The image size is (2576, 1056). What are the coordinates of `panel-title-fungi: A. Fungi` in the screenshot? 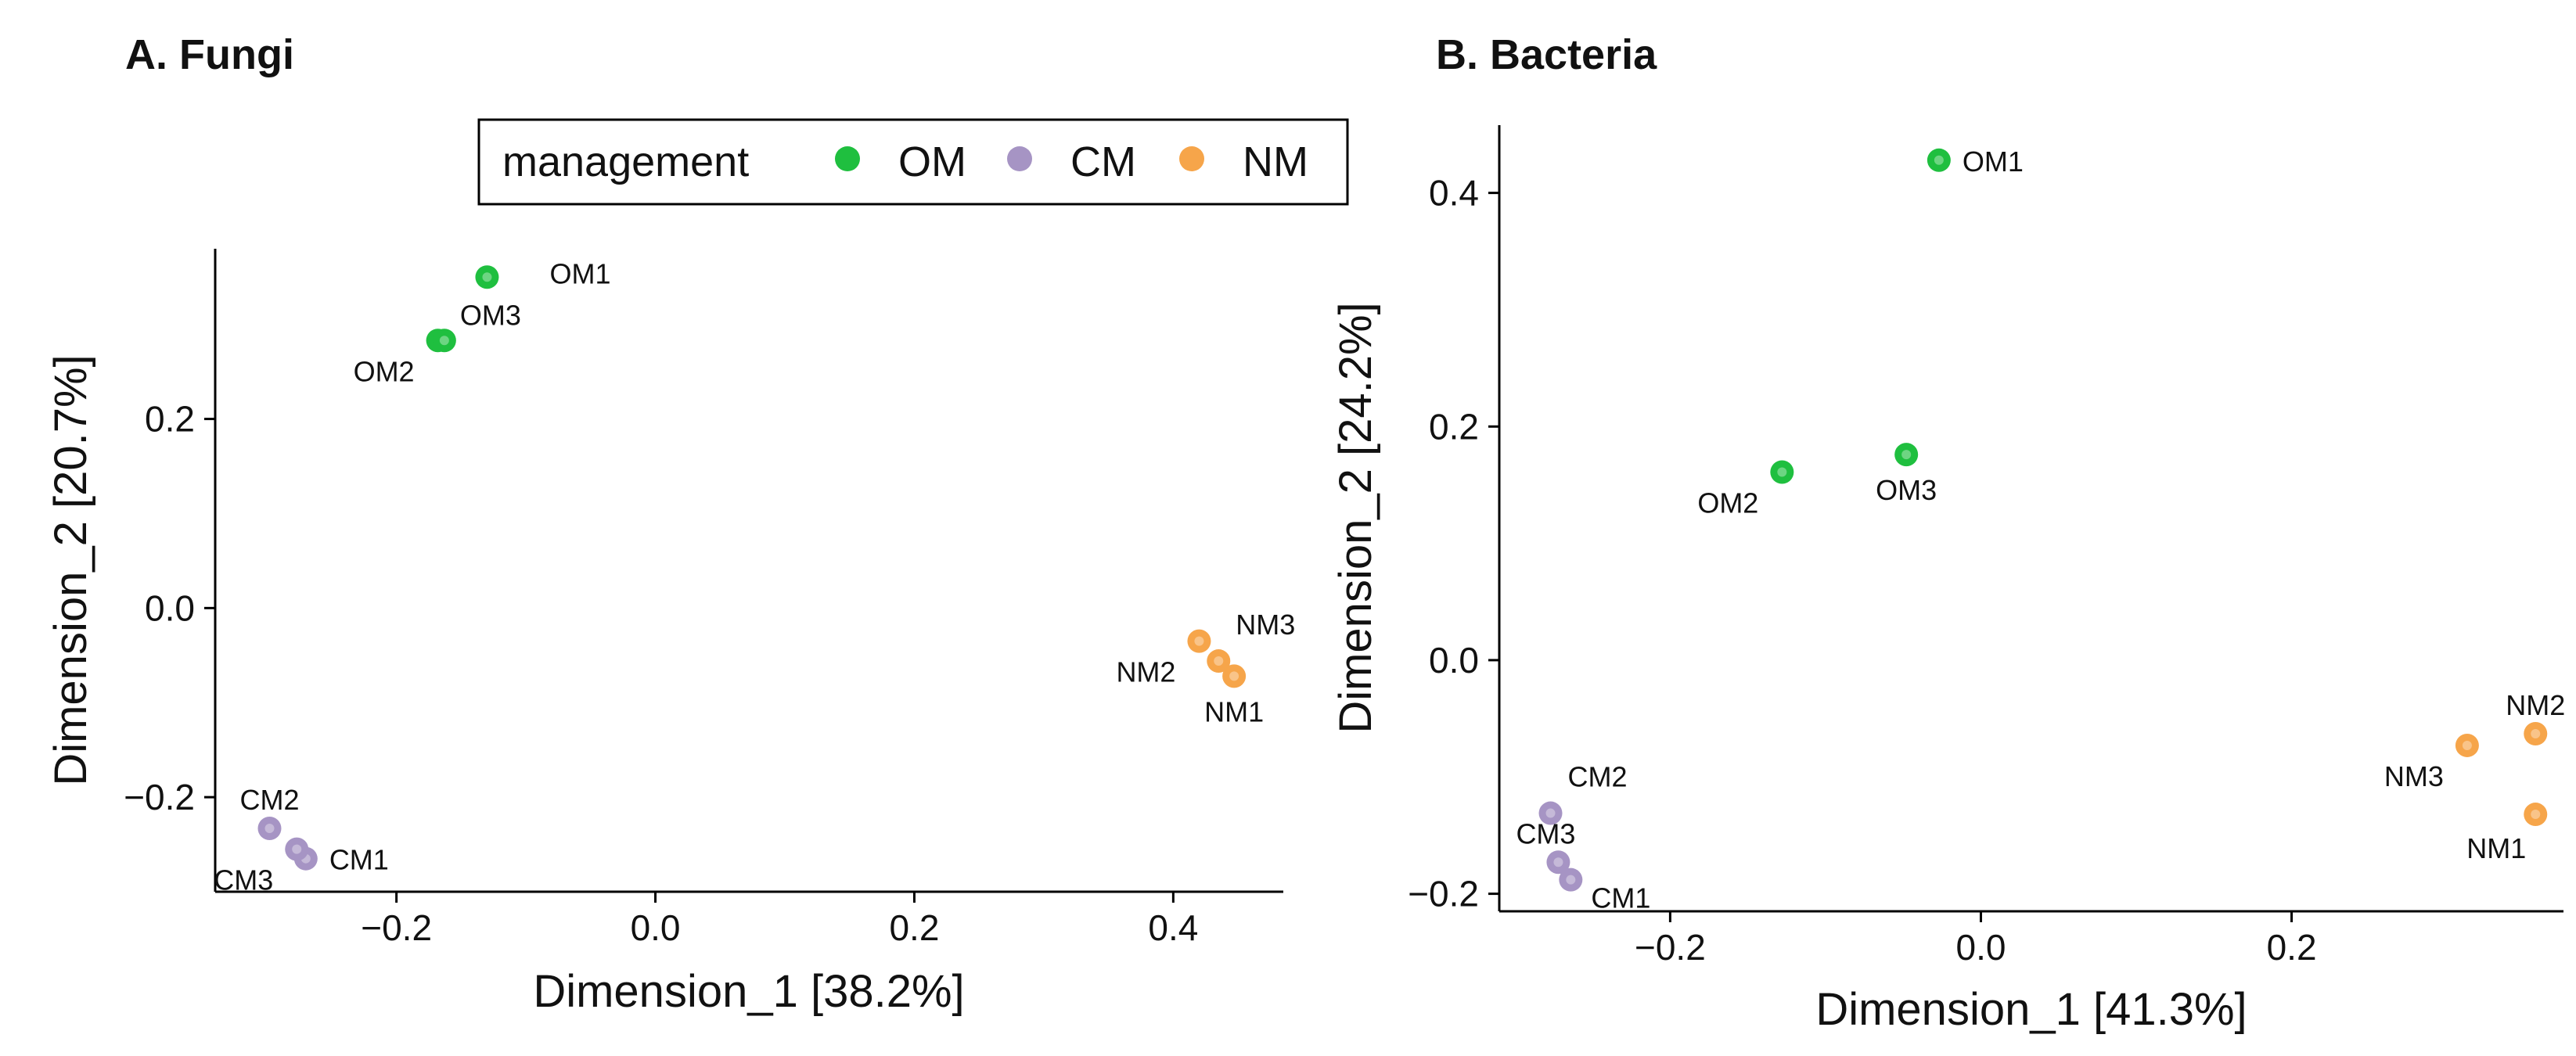 It's located at (209, 54).